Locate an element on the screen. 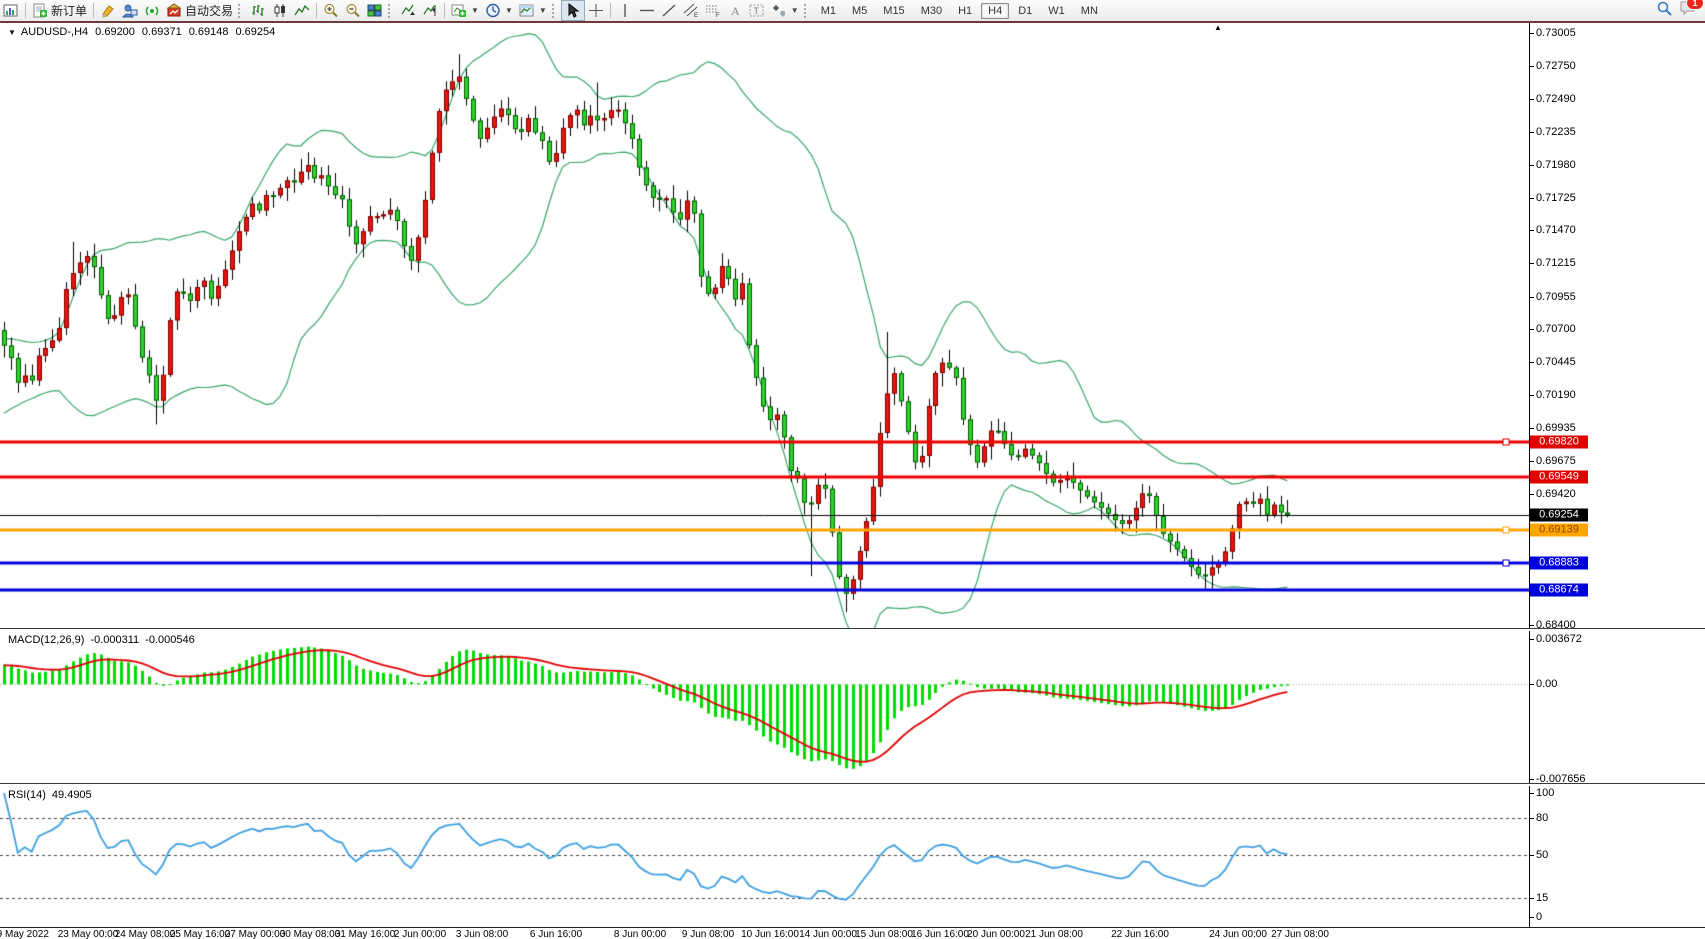 This screenshot has width=1705, height=939. arrows-icon is located at coordinates (779, 10).